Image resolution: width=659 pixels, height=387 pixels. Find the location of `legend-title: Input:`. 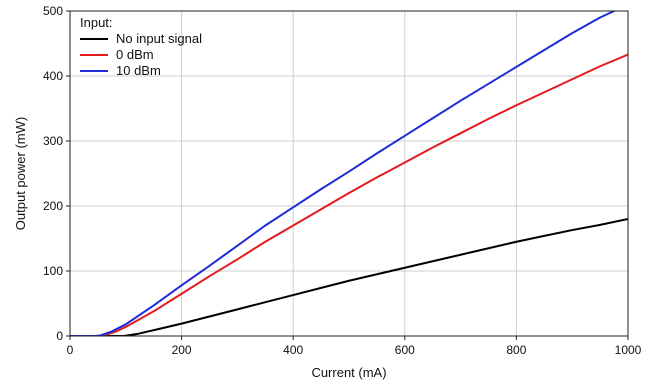

legend-title: Input: is located at coordinates (96, 22).